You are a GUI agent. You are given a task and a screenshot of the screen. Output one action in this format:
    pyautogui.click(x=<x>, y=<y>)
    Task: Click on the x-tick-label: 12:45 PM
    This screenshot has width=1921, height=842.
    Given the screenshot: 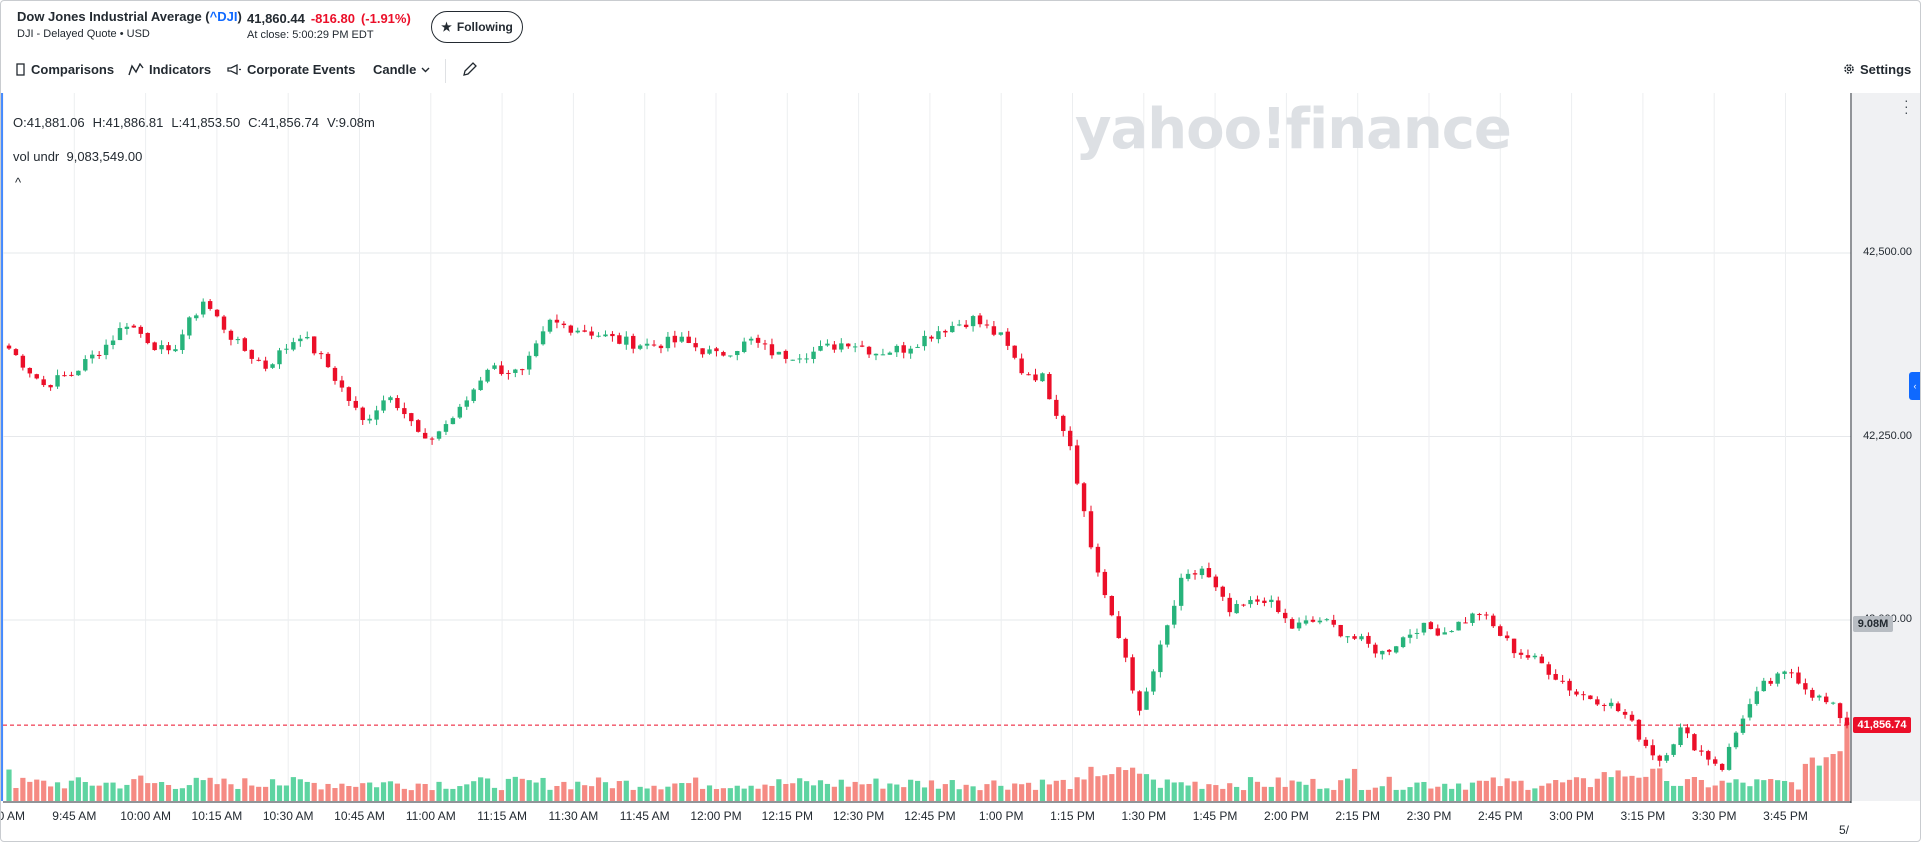 What is the action you would take?
    pyautogui.click(x=930, y=816)
    